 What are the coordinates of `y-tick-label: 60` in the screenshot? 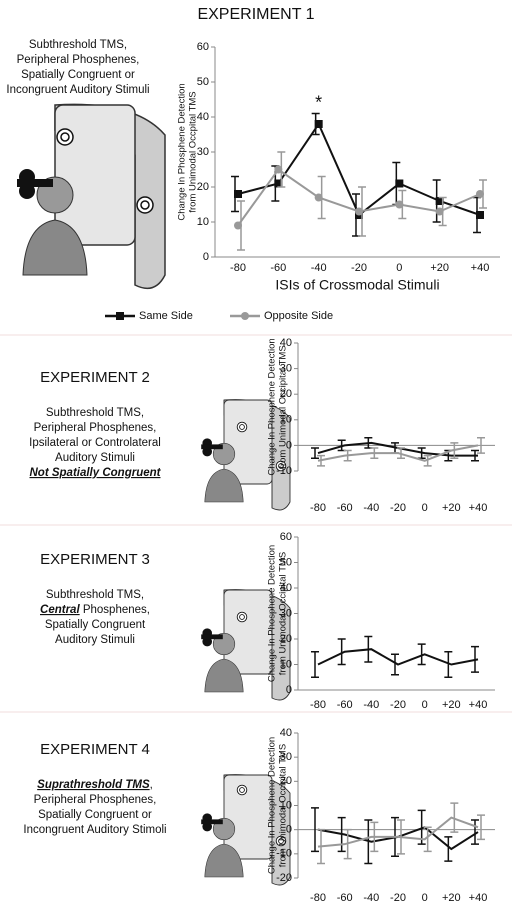 It's located at (286, 537).